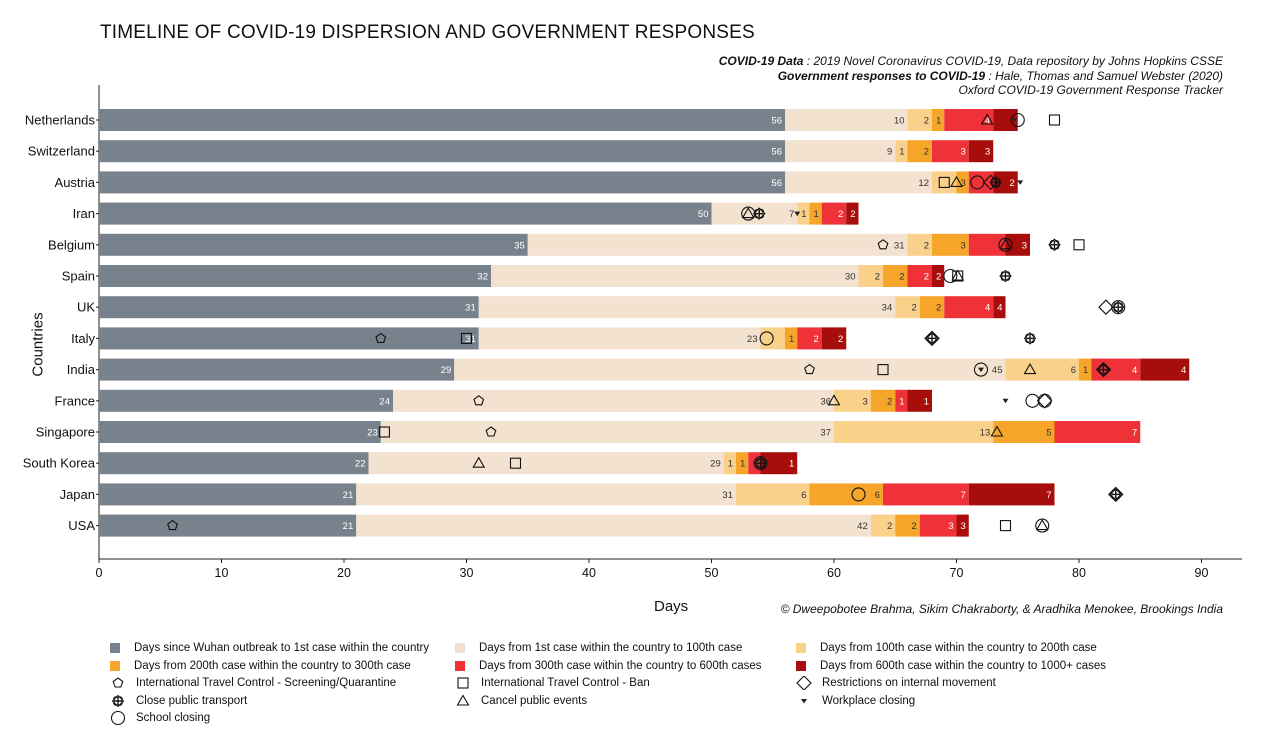 This screenshot has width=1280, height=740. Describe the element at coordinates (899, 121) in the screenshot. I see `bar-value-label: 10` at that location.